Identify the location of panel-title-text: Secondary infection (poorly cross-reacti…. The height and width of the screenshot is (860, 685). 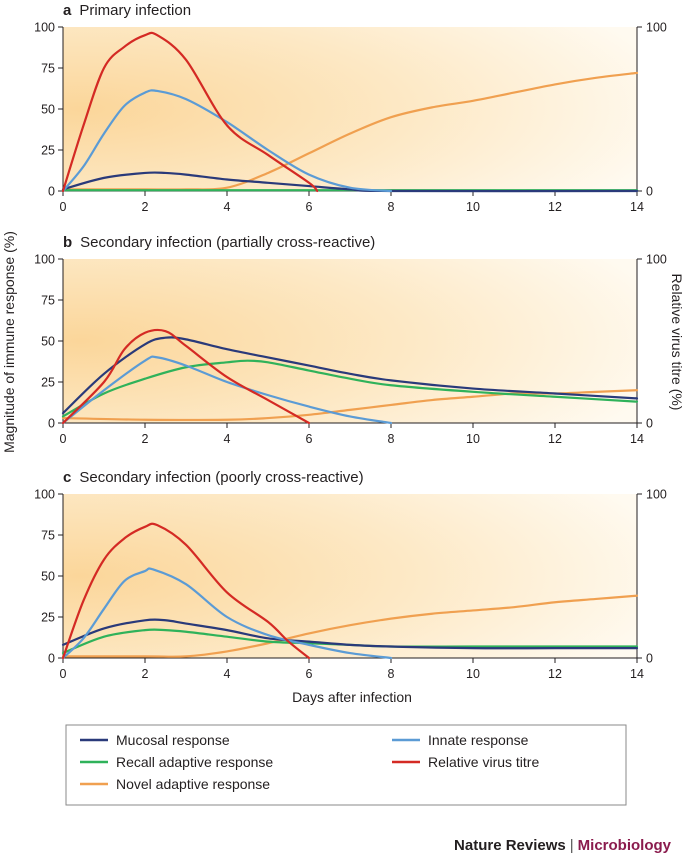
(221, 477).